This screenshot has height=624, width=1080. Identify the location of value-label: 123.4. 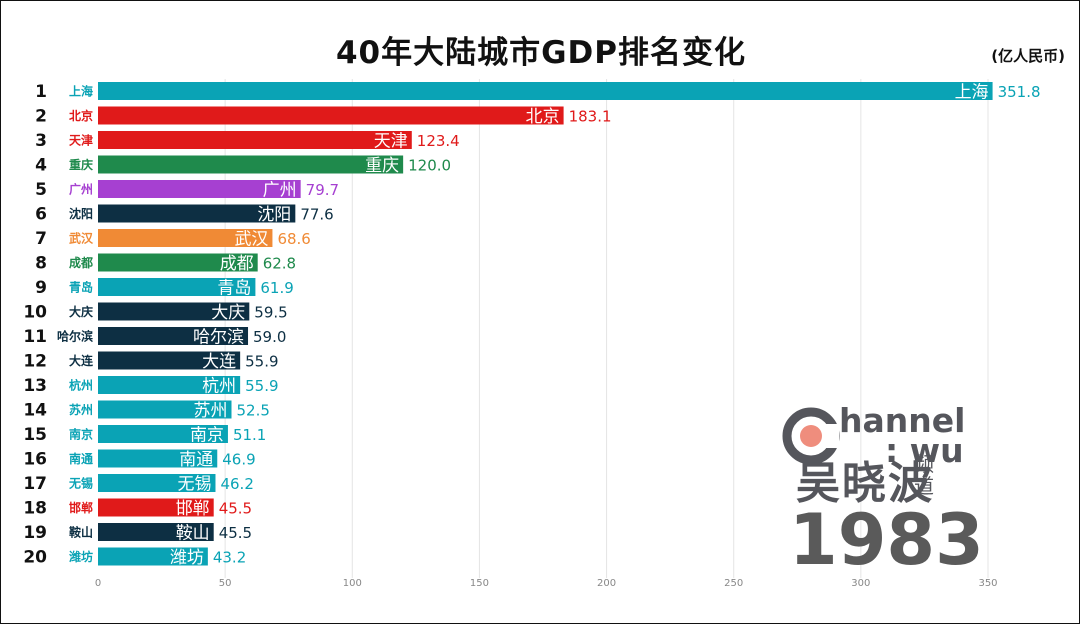
(438, 141).